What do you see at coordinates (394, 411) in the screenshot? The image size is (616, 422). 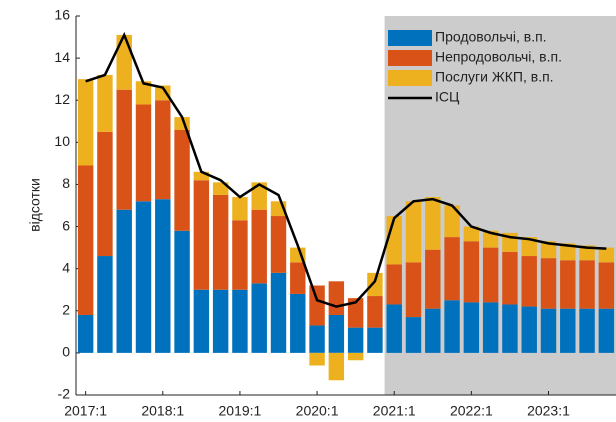 I see `x-tick-label: 2021:1` at bounding box center [394, 411].